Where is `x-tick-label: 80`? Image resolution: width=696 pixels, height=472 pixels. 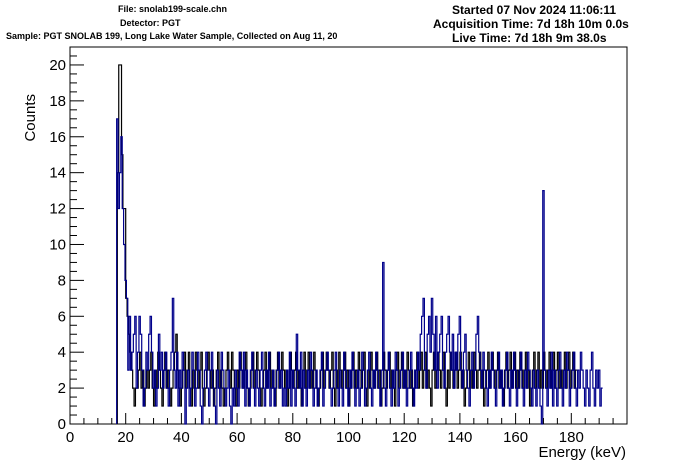 x-tick-label: 80 is located at coordinates (292, 437).